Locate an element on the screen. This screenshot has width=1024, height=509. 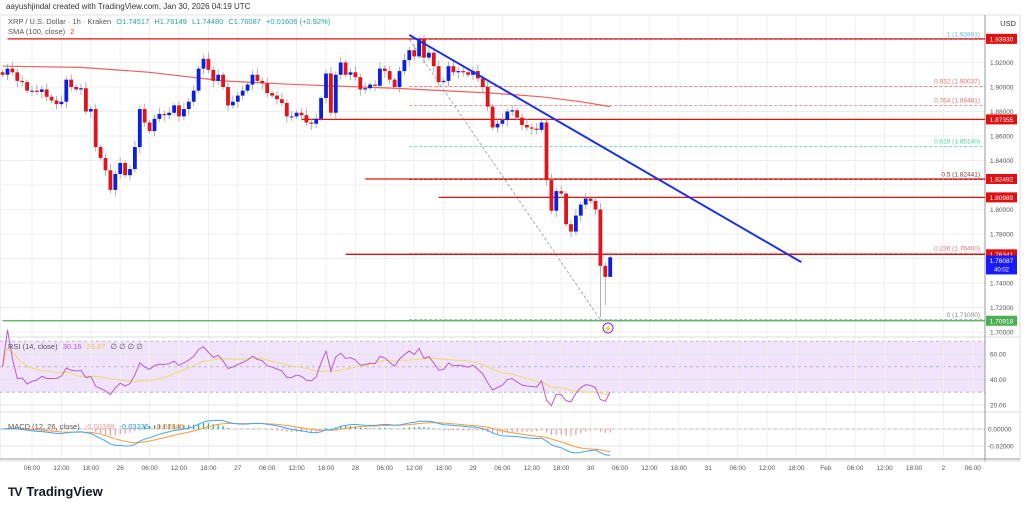
tradingview-logo: TV TradingView is located at coordinates (55, 491).